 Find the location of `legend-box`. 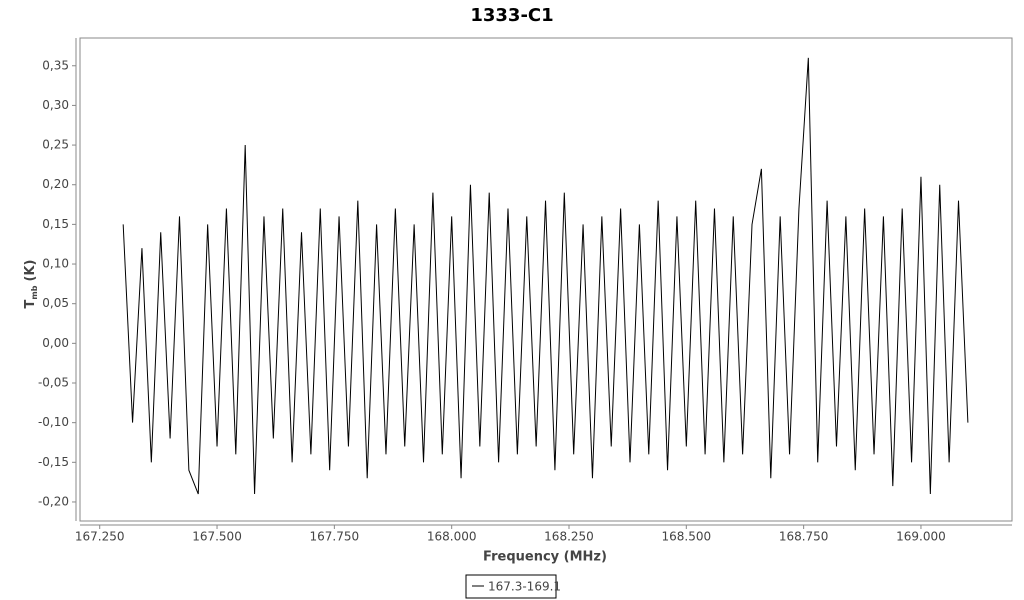

legend-box is located at coordinates (511, 586).